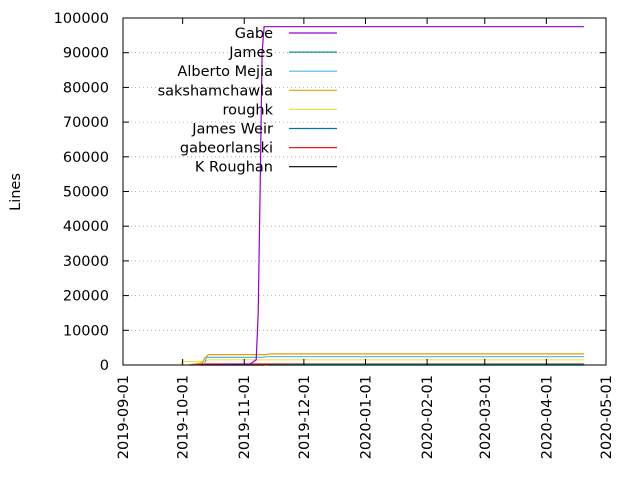 The height and width of the screenshot is (480, 640). Describe the element at coordinates (86, 193) in the screenshot. I see `y-tick-label: 50000` at that location.